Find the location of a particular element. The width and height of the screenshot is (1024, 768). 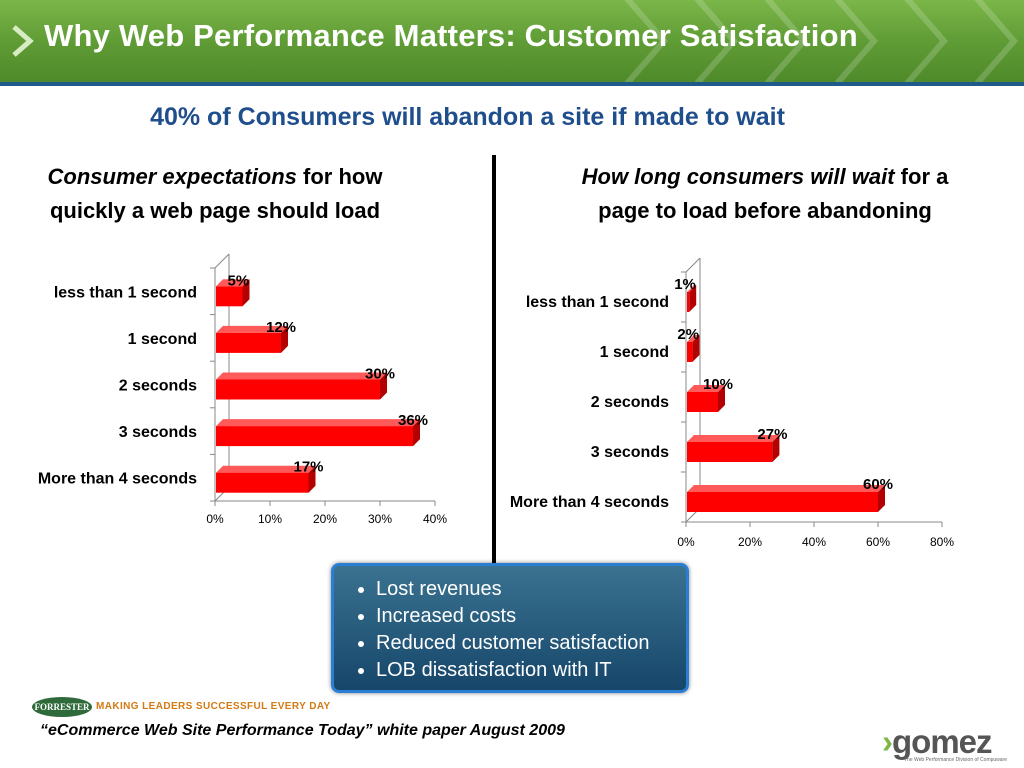

left-heading-italic: Consumer expectations is located at coordinates (172, 176).